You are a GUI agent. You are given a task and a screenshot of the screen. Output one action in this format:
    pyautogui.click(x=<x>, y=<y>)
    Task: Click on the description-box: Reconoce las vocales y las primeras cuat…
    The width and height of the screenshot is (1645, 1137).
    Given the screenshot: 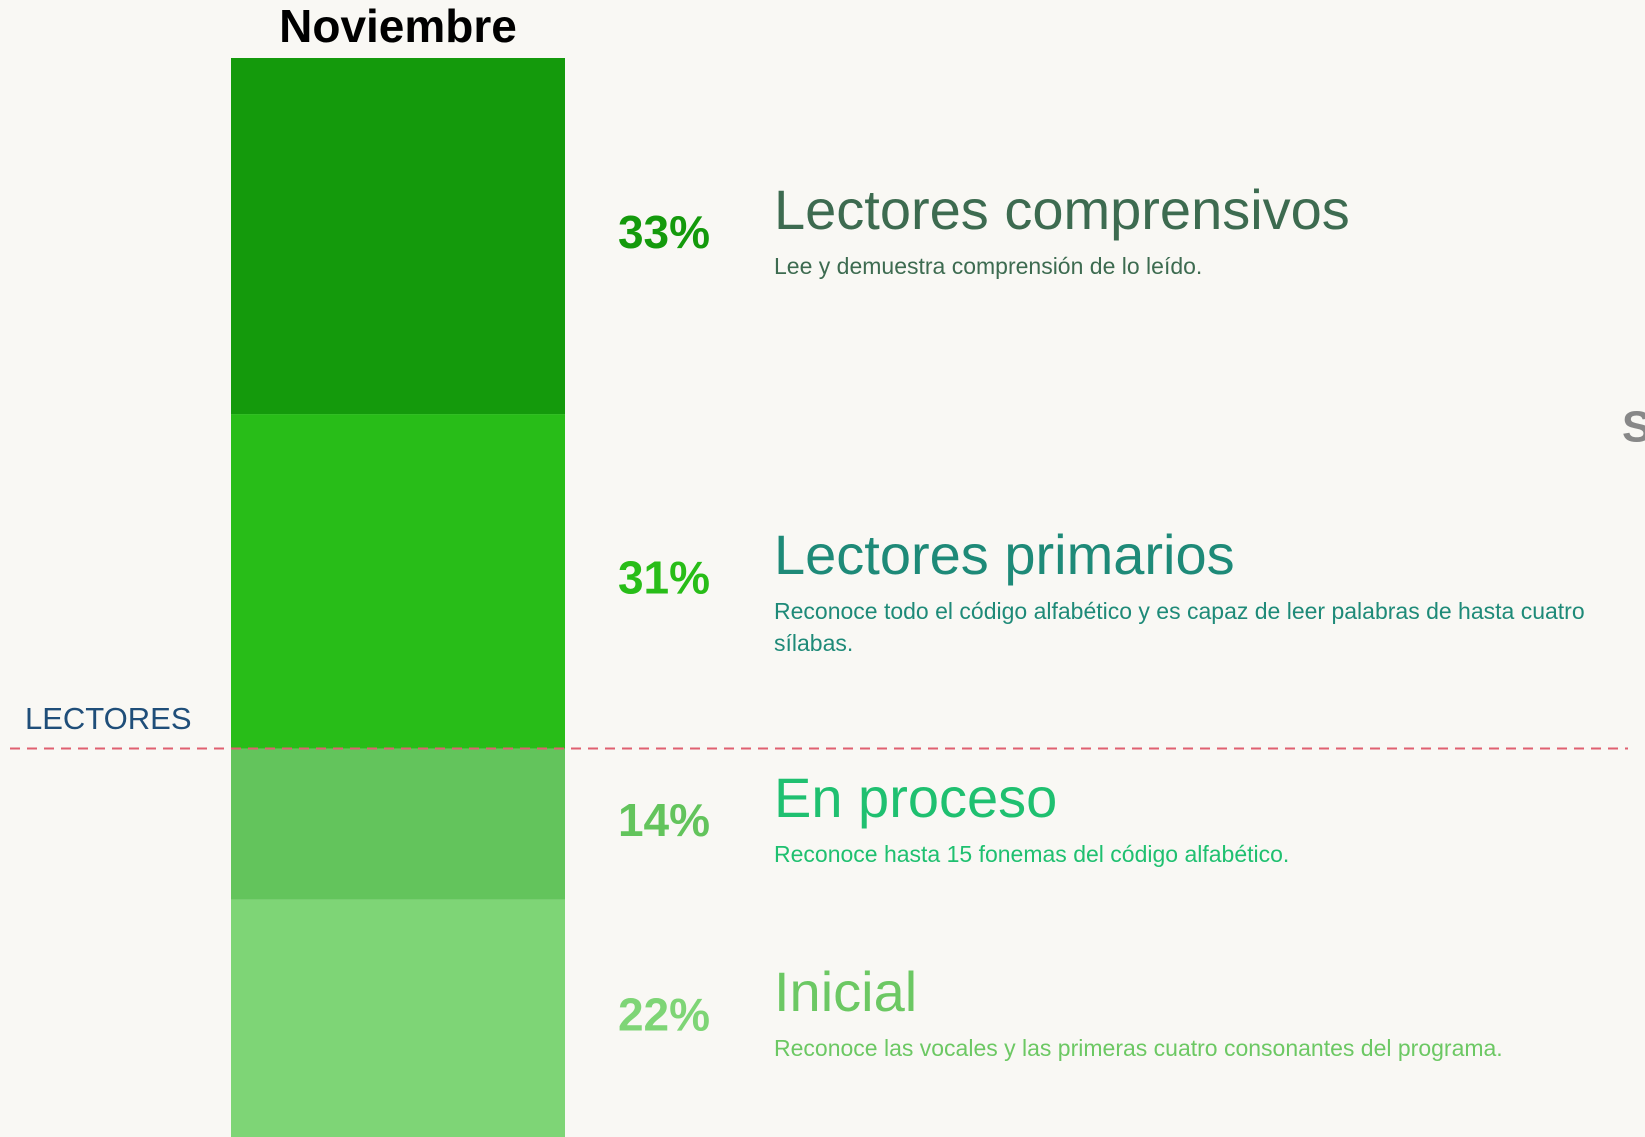 What is the action you would take?
    pyautogui.click(x=1138, y=1048)
    